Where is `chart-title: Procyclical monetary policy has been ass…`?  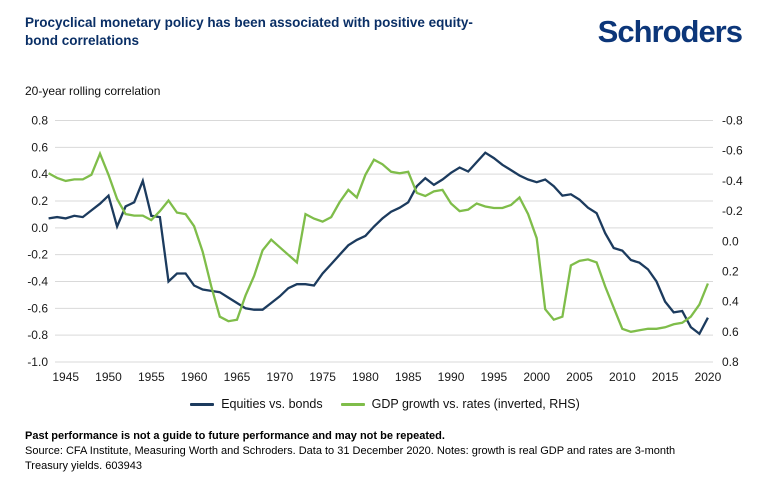 chart-title: Procyclical monetary policy has been ass… is located at coordinates (249, 32).